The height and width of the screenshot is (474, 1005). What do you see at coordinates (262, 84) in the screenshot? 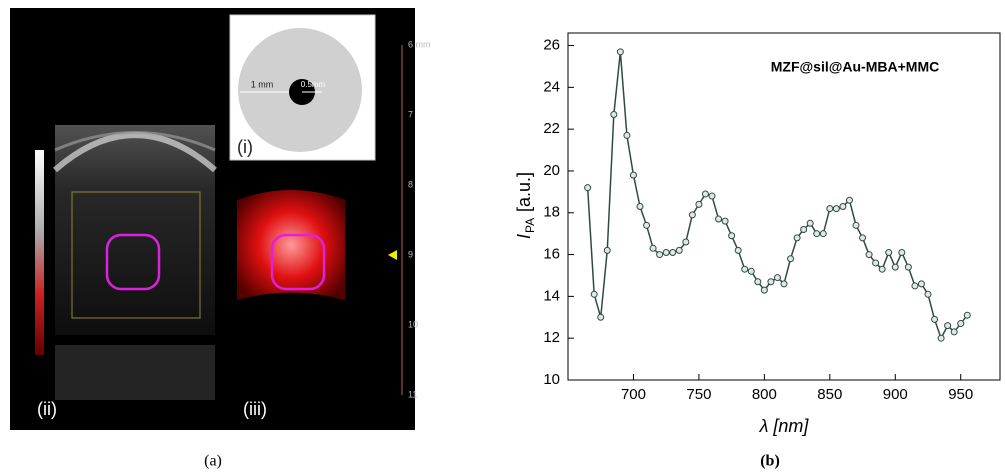
I see `dimension-label: 1 mm` at bounding box center [262, 84].